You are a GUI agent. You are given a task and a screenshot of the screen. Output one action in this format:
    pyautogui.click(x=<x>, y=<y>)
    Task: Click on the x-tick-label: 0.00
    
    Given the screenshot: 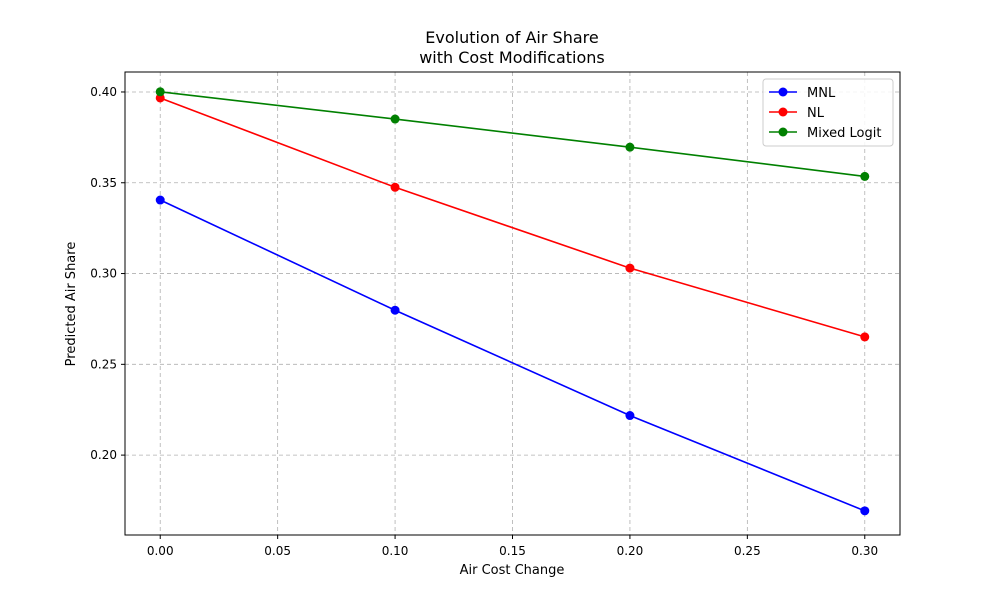 What is the action you would take?
    pyautogui.click(x=160, y=551)
    